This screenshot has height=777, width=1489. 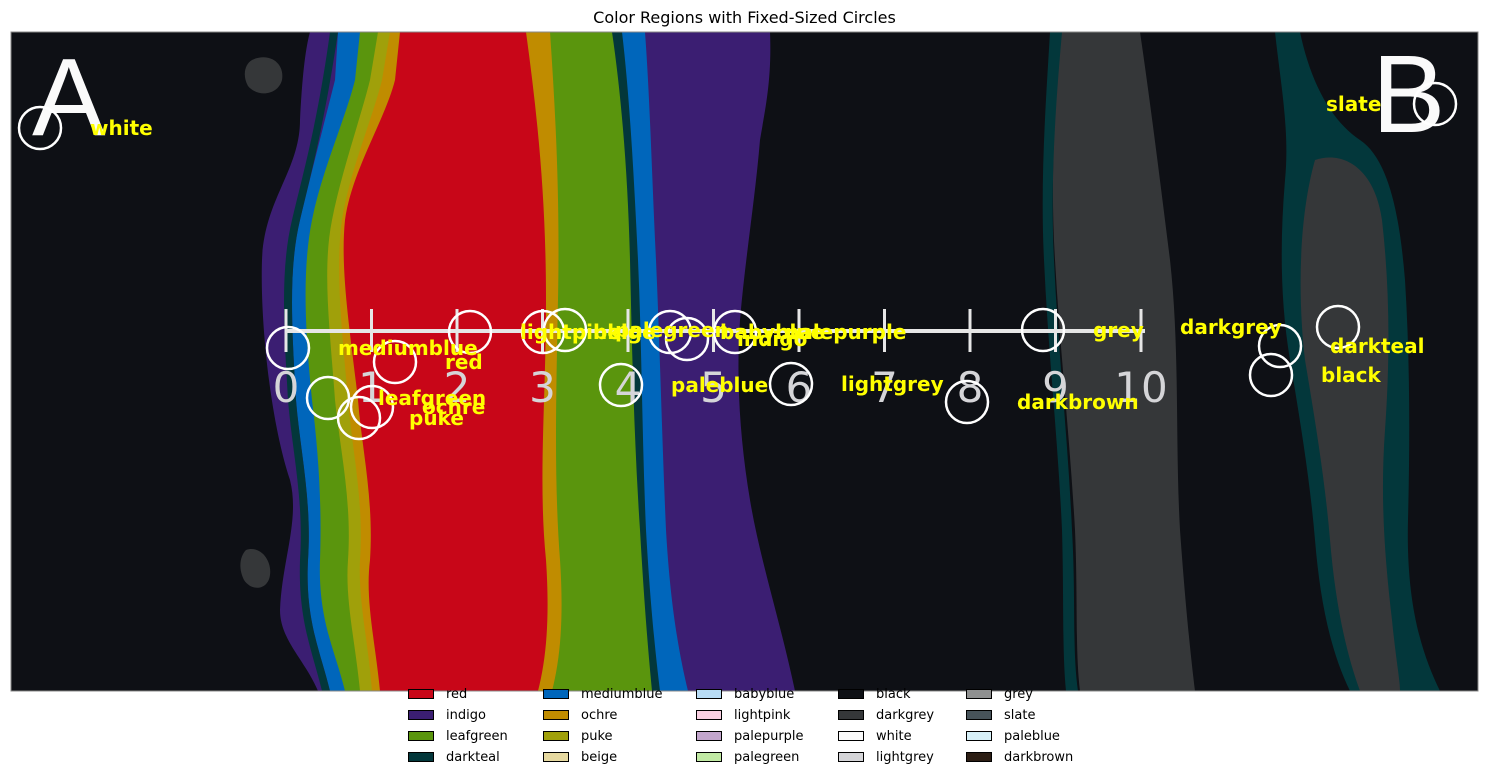 What do you see at coordinates (1435, 104) in the screenshot?
I see `circle-marker-slate` at bounding box center [1435, 104].